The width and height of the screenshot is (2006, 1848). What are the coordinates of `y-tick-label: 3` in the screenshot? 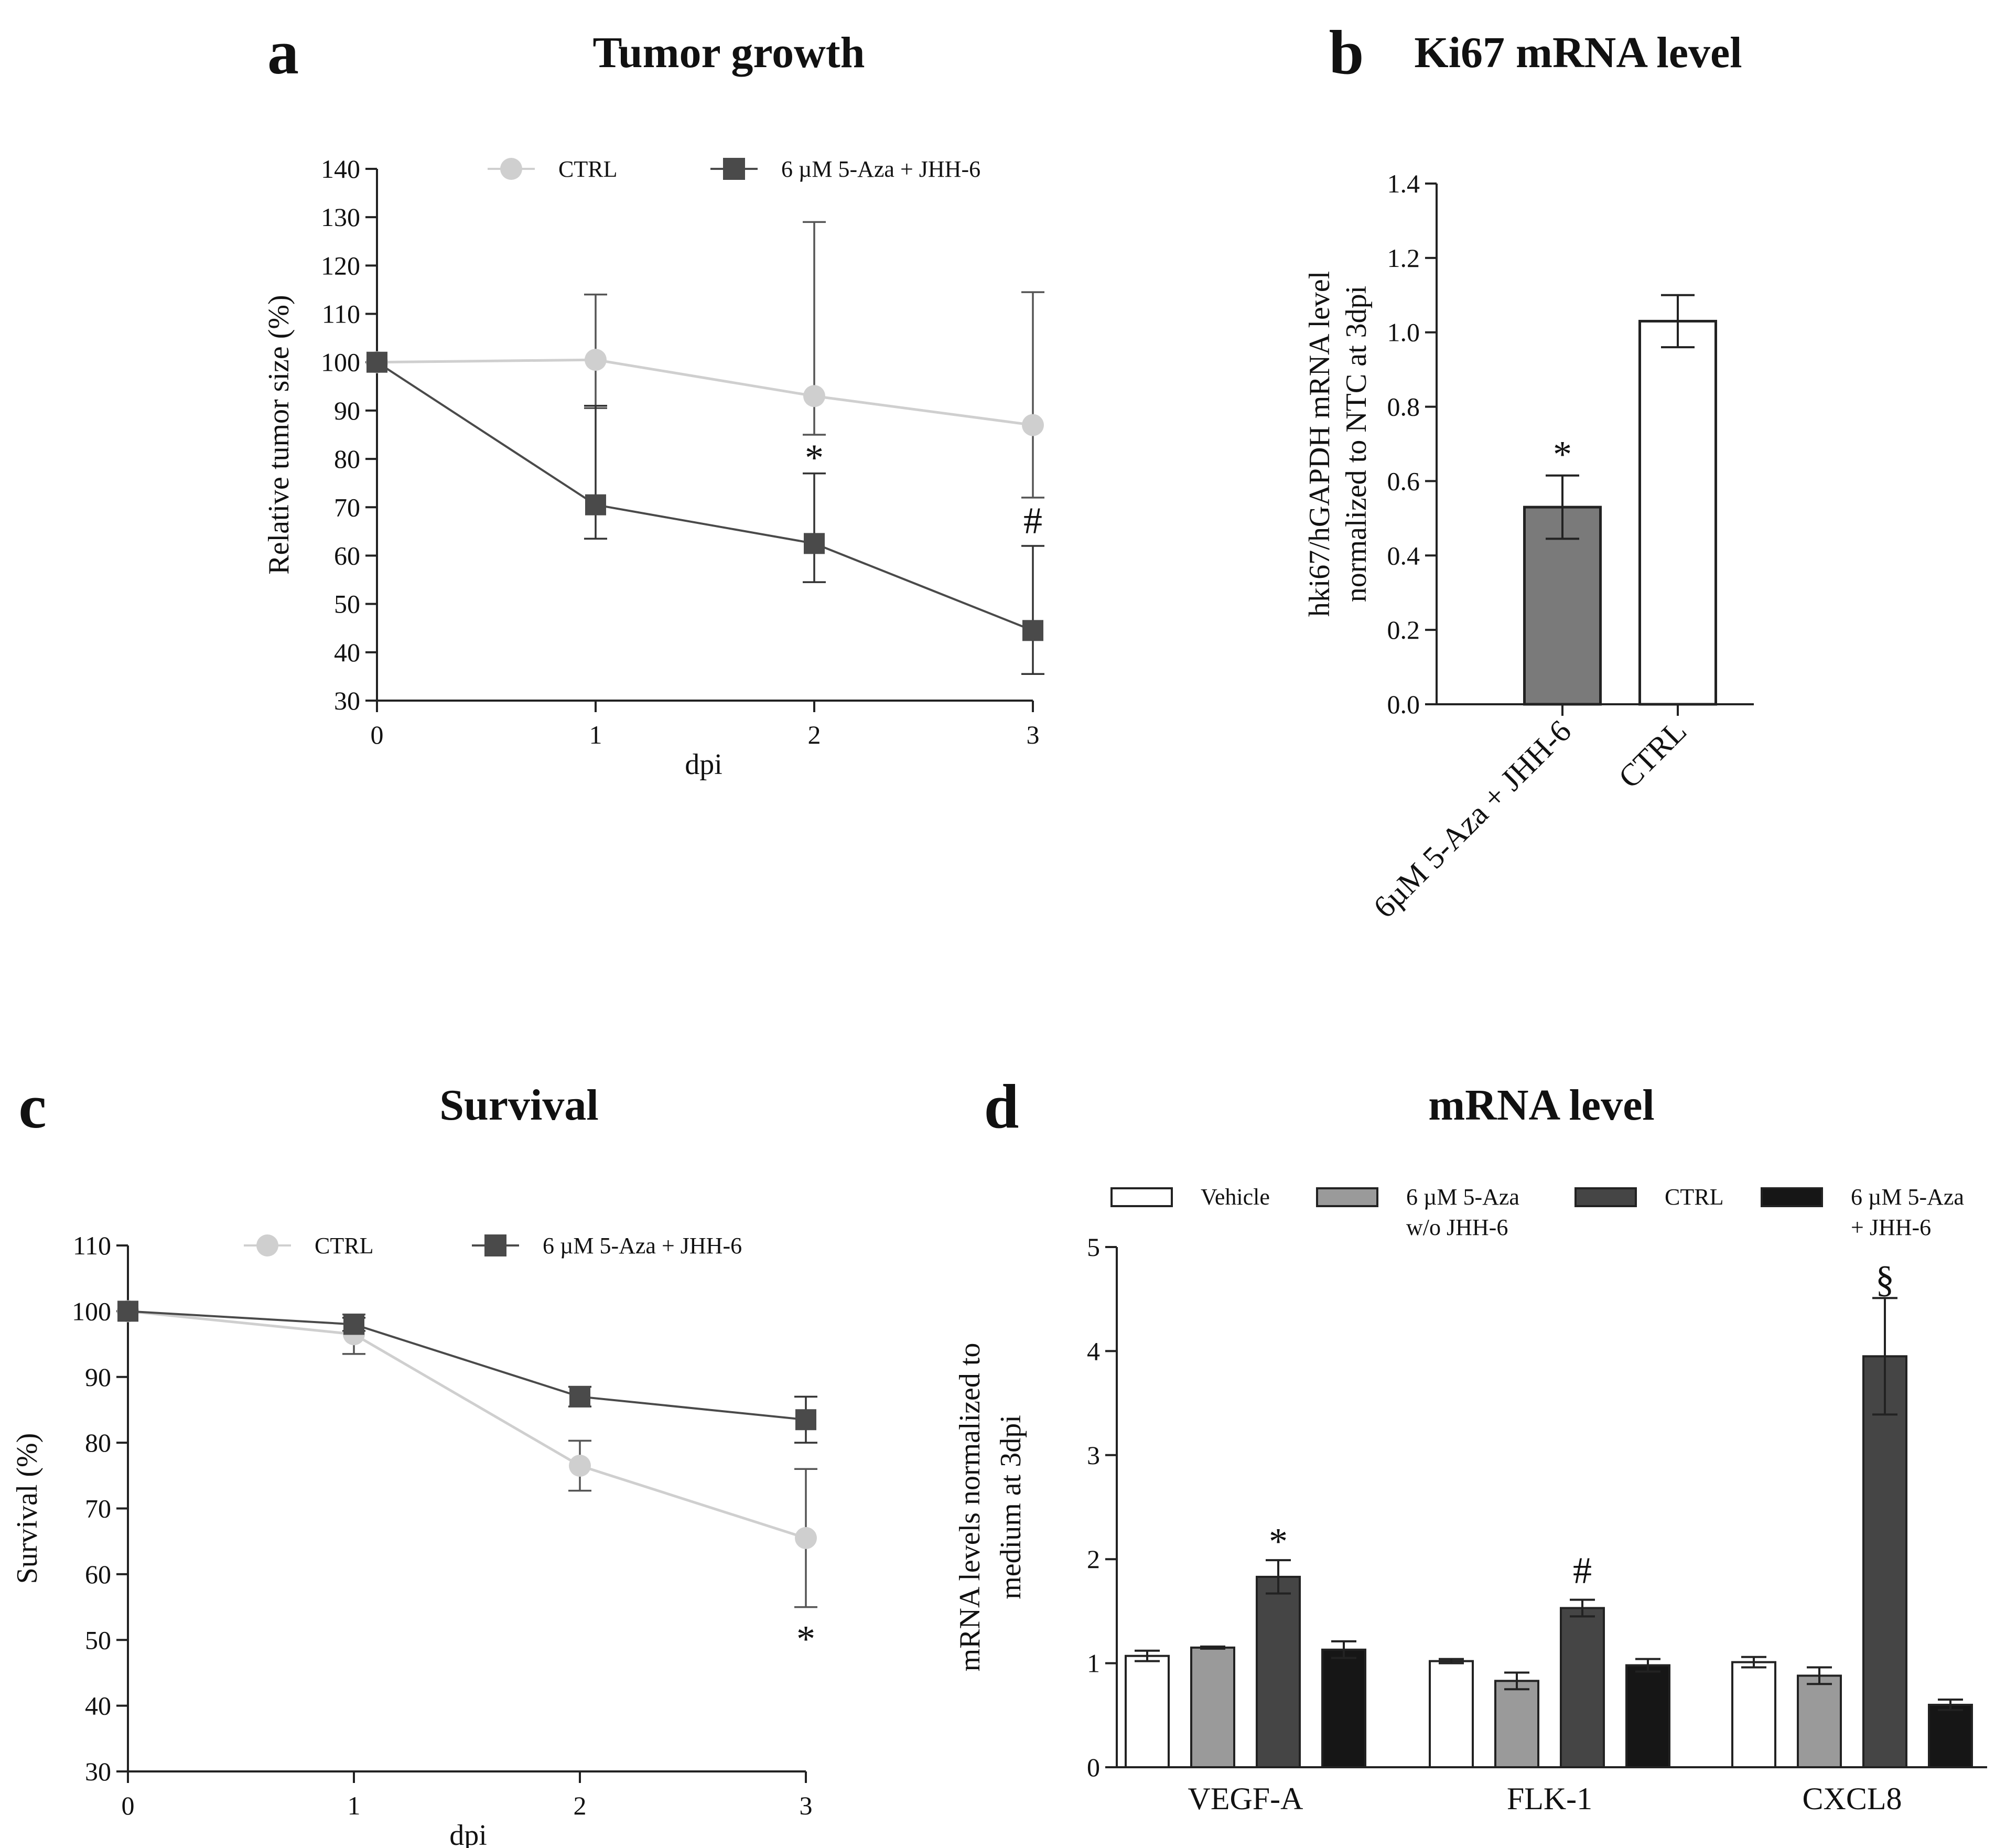 It's located at (1093, 1455).